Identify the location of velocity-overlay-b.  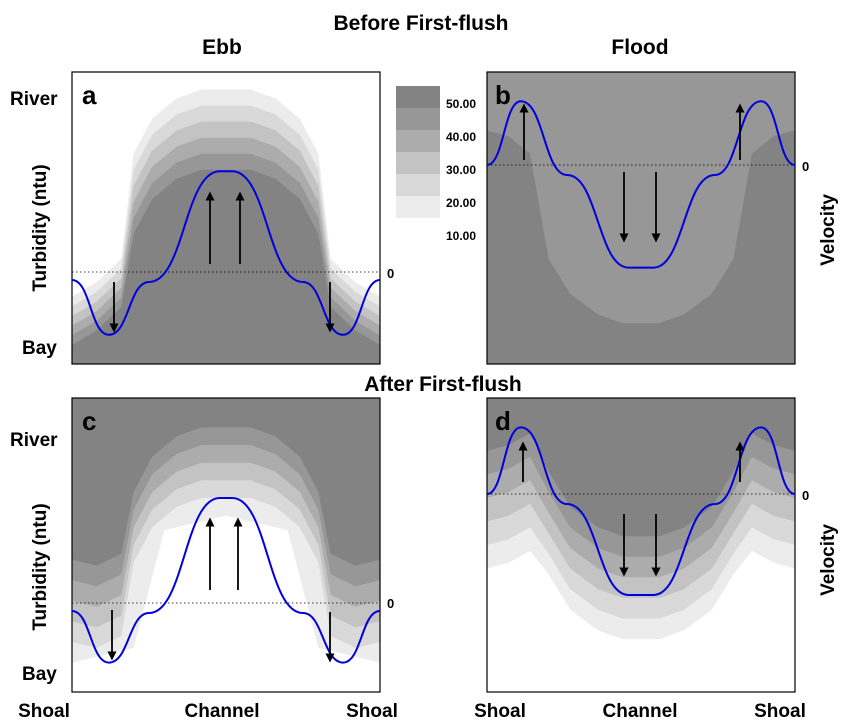
(641, 184).